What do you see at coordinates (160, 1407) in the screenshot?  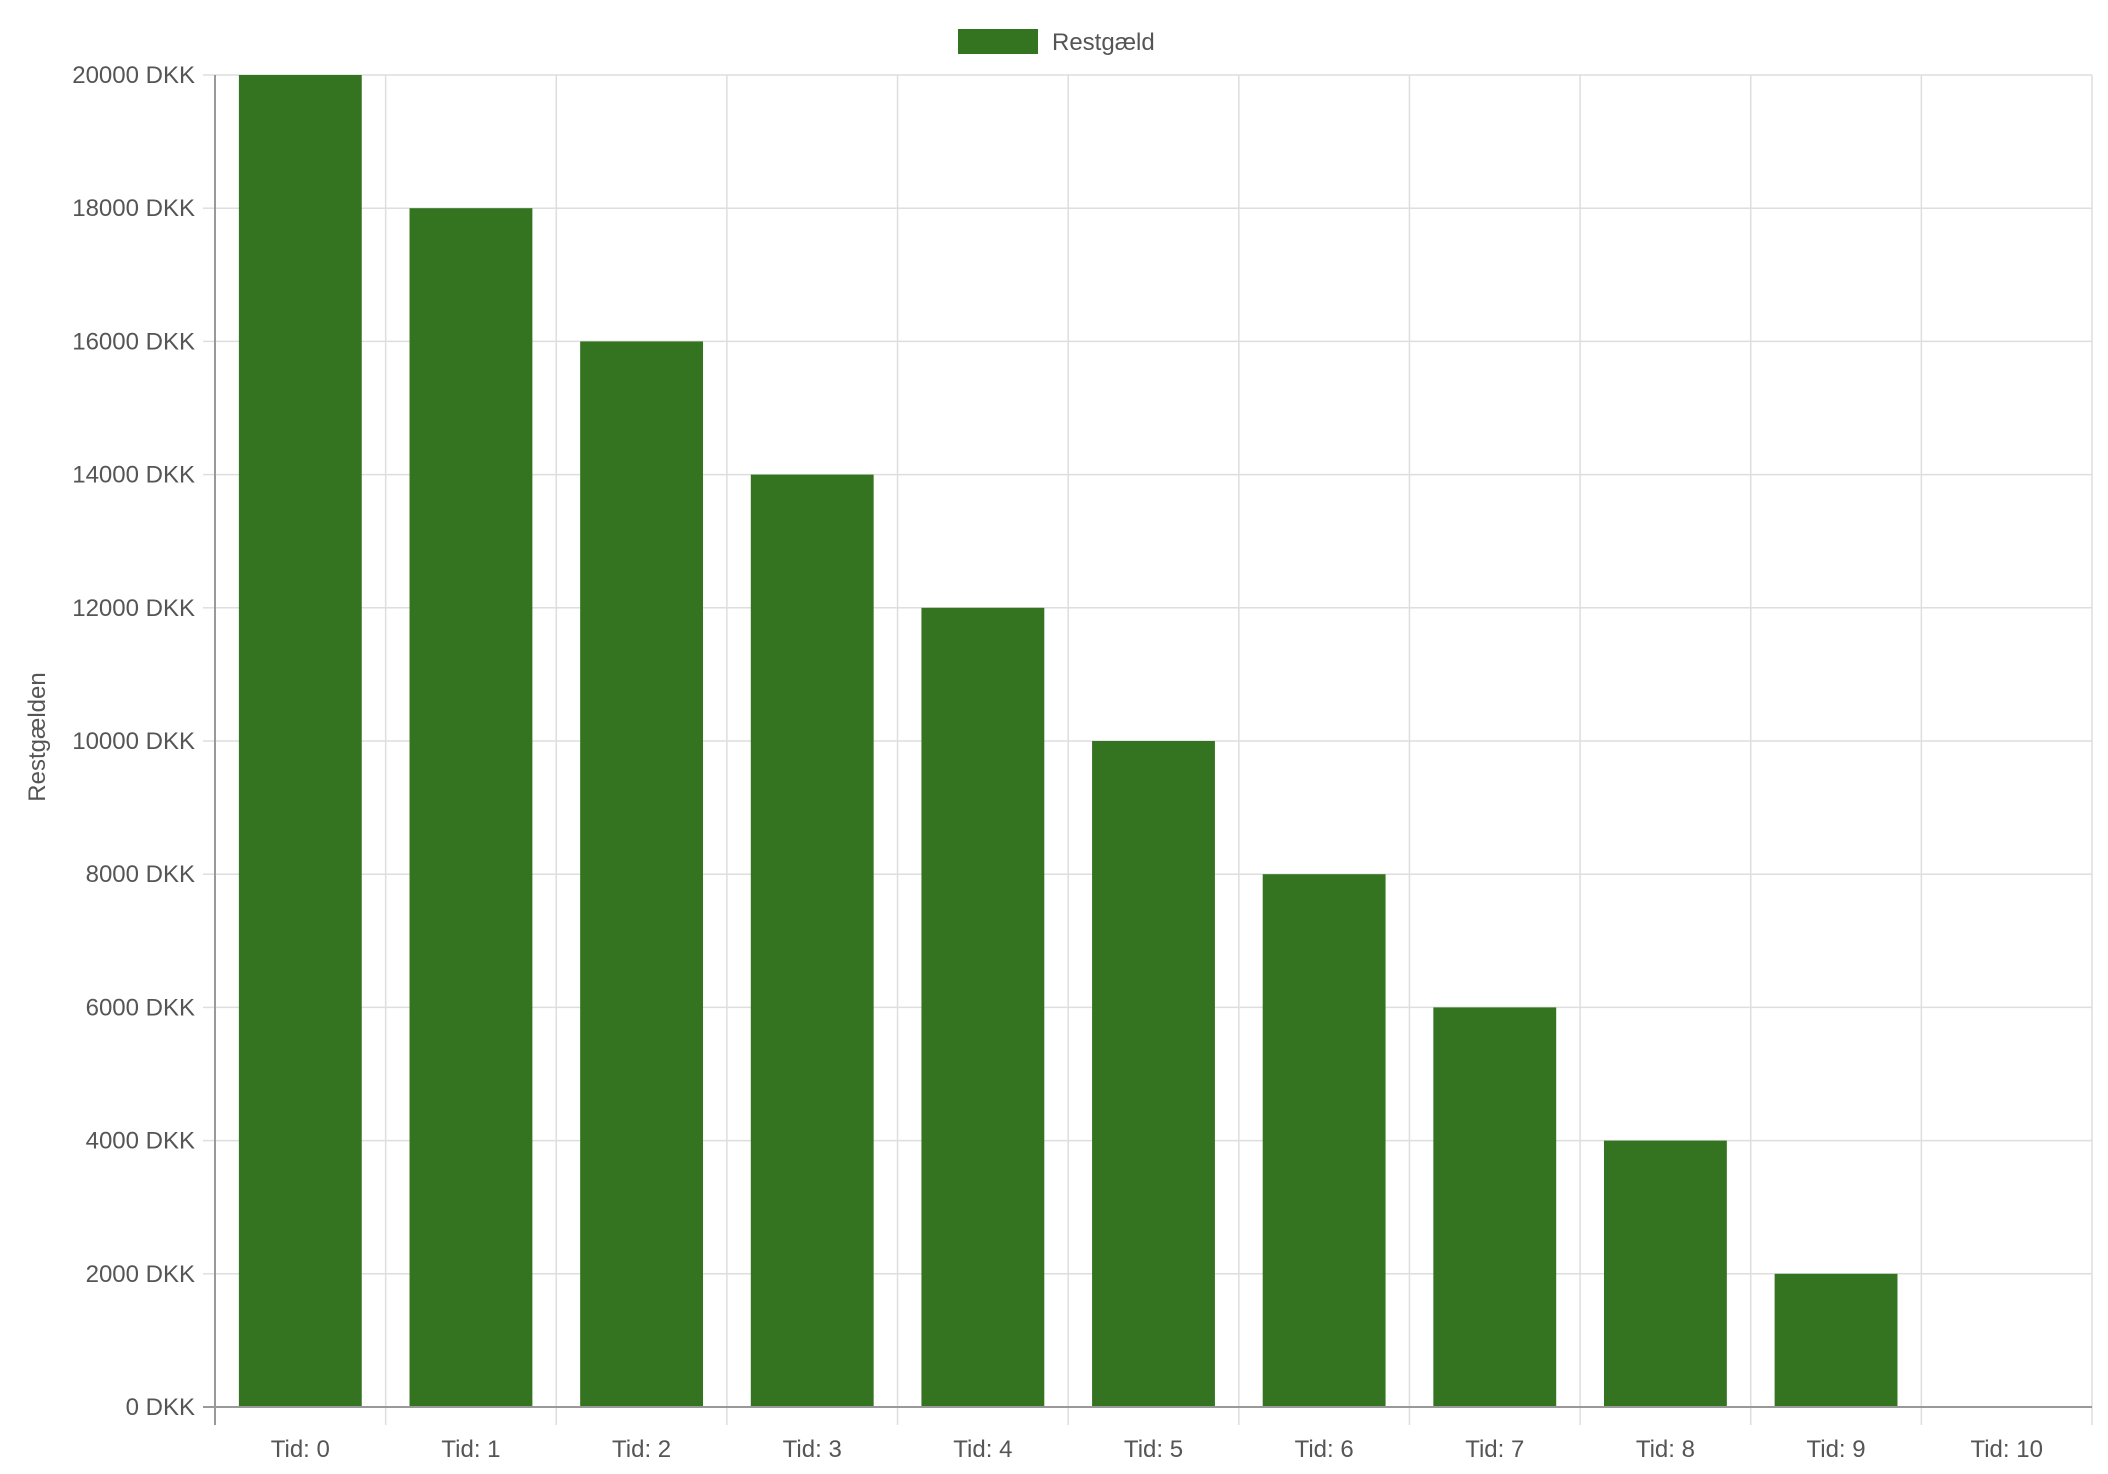 I see `y-tick-label: 0 DKK` at bounding box center [160, 1407].